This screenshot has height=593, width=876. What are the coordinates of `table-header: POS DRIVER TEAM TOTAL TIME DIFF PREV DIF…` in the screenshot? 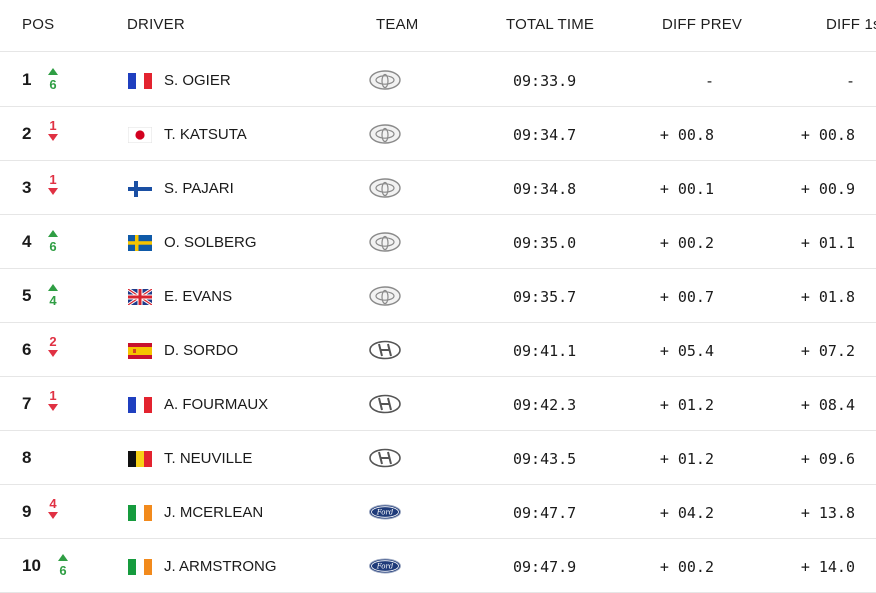 It's located at (438, 26).